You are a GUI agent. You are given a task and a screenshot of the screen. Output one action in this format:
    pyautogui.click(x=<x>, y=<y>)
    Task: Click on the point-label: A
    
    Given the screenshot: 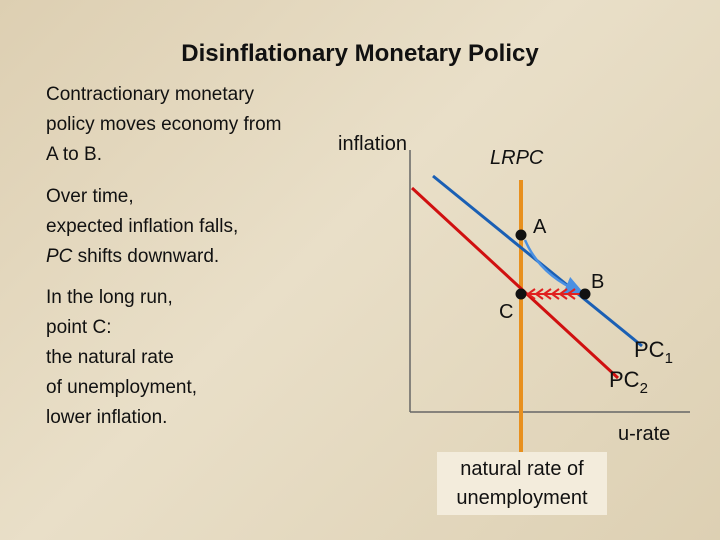 What is the action you would take?
    pyautogui.click(x=540, y=227)
    